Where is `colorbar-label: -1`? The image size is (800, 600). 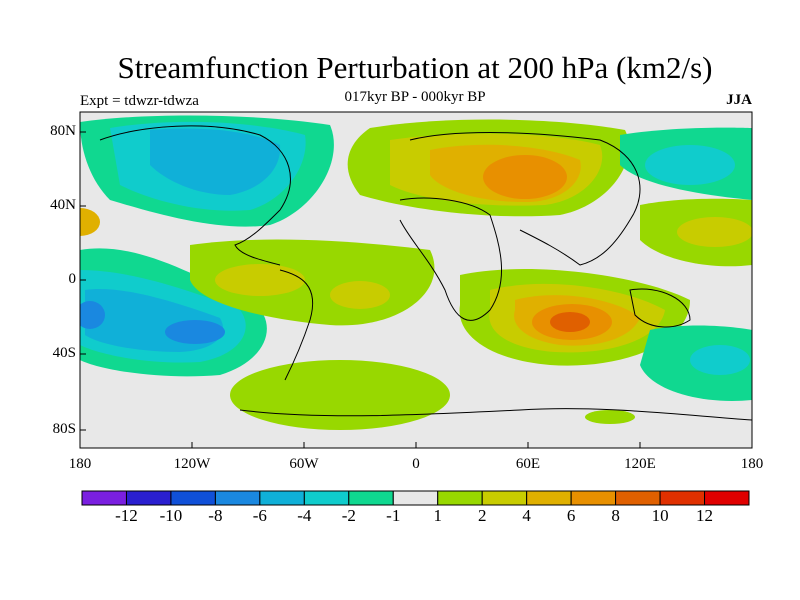 colorbar-label: -1 is located at coordinates (393, 515).